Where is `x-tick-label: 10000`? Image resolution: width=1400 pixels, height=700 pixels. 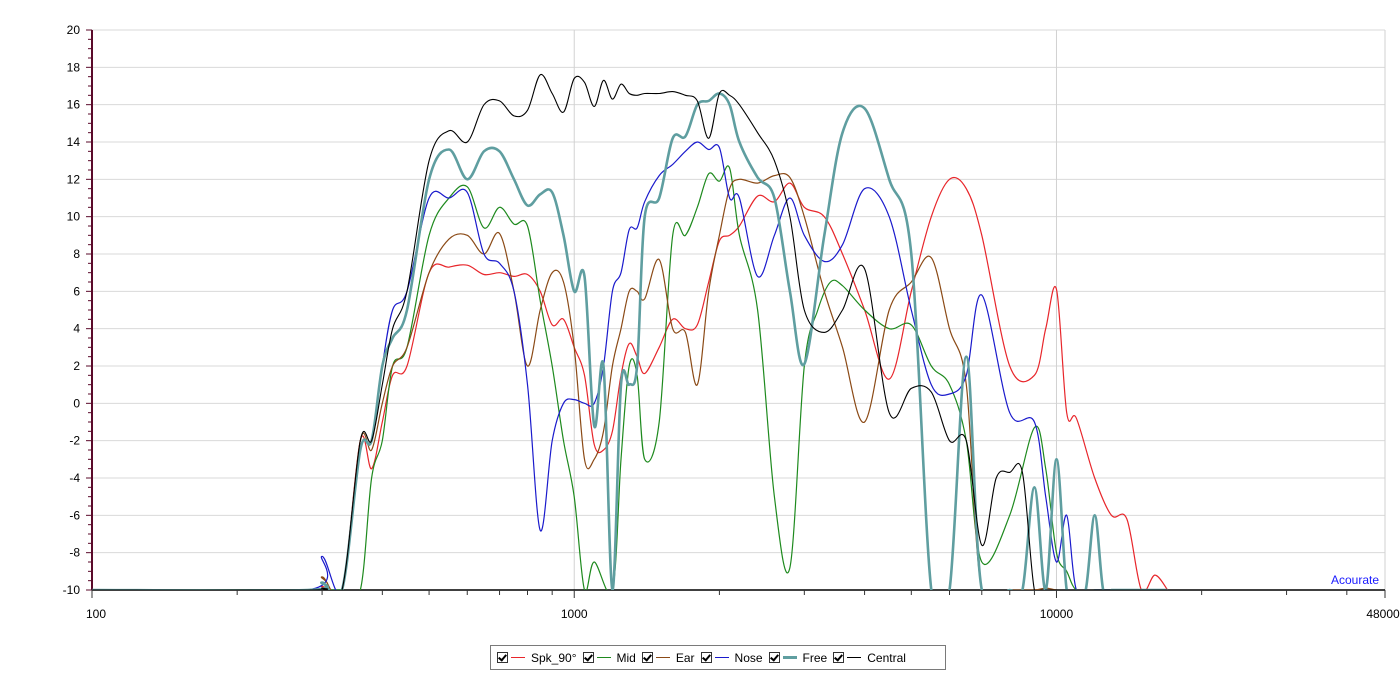 x-tick-label: 10000 is located at coordinates (1057, 614).